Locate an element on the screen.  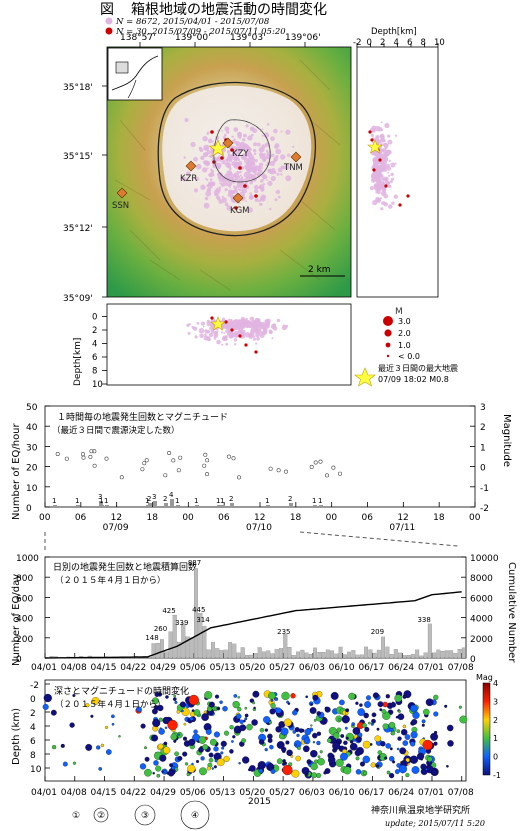
hourly-count-label: 3 is located at coordinates (154, 497).